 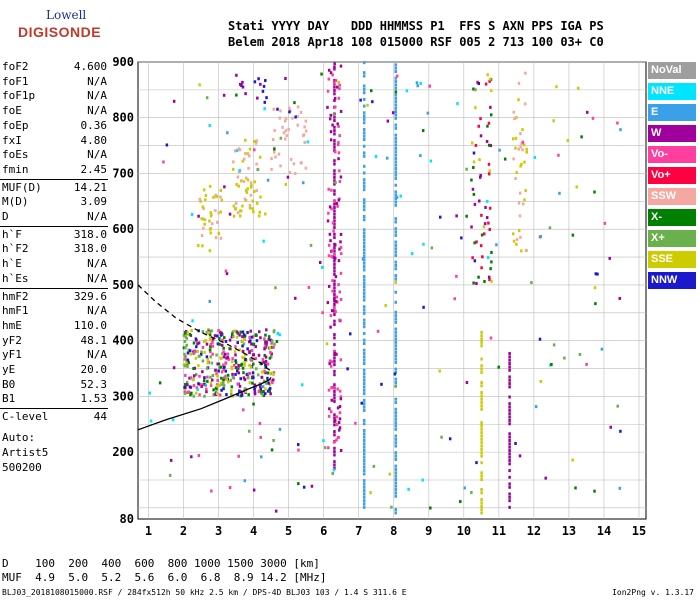 What do you see at coordinates (100, 417) in the screenshot?
I see `param-value: 44` at bounding box center [100, 417].